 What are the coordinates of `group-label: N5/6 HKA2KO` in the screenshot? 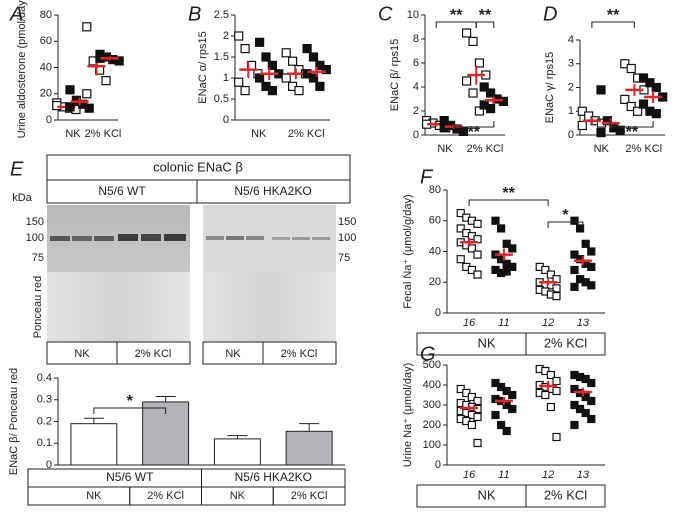 It's located at (273, 477).